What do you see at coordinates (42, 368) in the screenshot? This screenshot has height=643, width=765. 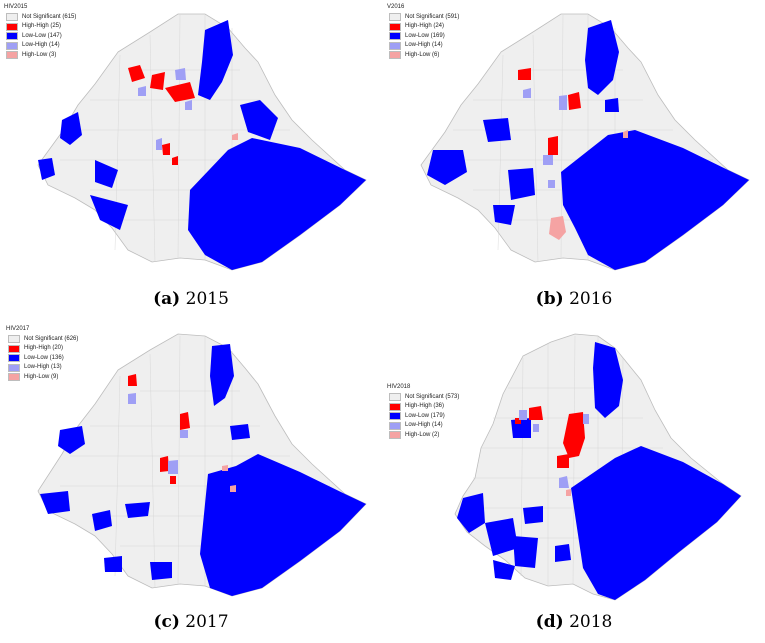 I see `legend-item-low-high: Low-High (13)` at bounding box center [42, 368].